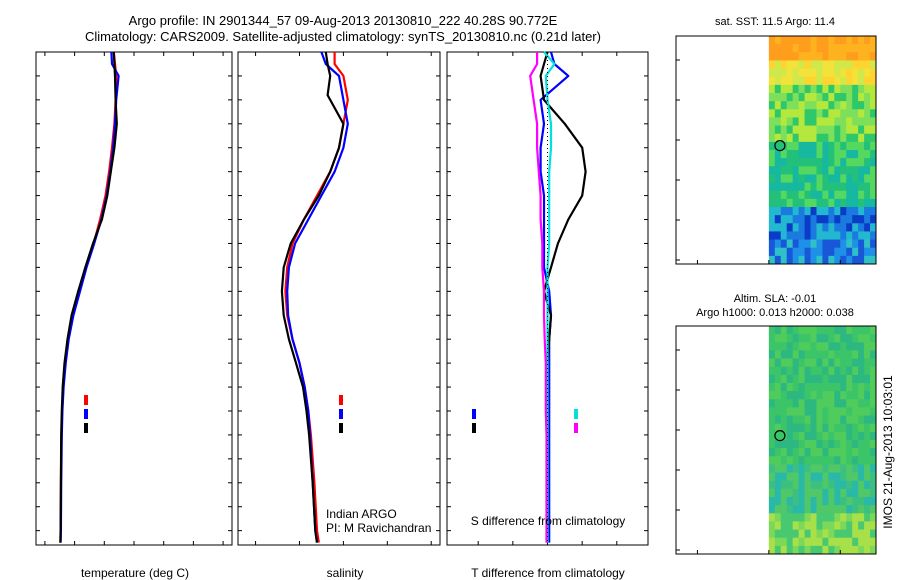 This screenshot has height=580, width=900. Describe the element at coordinates (549, 297) in the screenshot. I see `difference-series-line` at that location.